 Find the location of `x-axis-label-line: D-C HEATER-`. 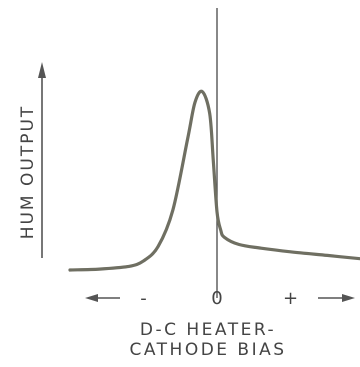

x-axis-label-line: D-C HEATER- is located at coordinates (208, 330).